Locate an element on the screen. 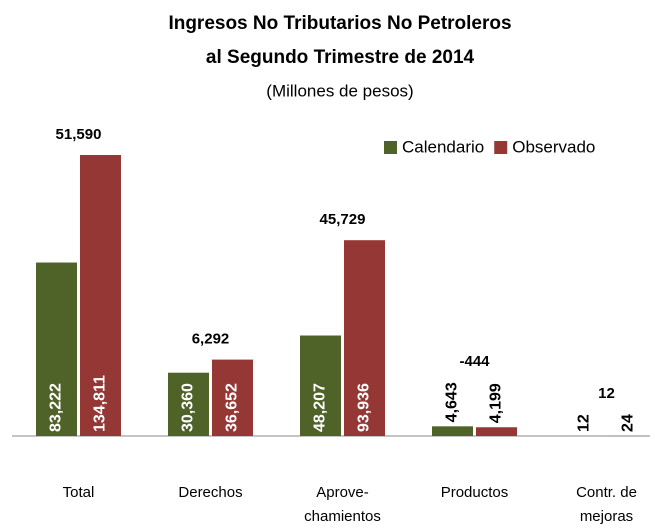  x-tick-label: Productos is located at coordinates (475, 492).